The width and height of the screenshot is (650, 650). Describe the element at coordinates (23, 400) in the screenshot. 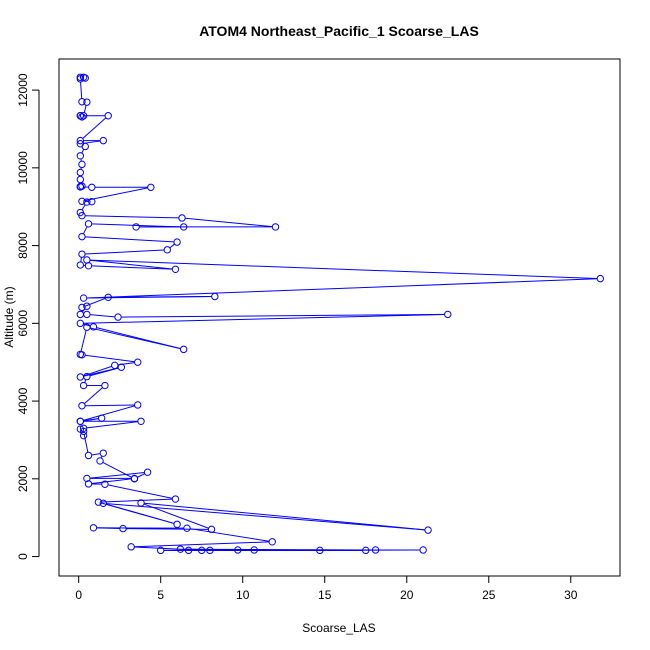

I see `y-tick-label: 4000` at that location.